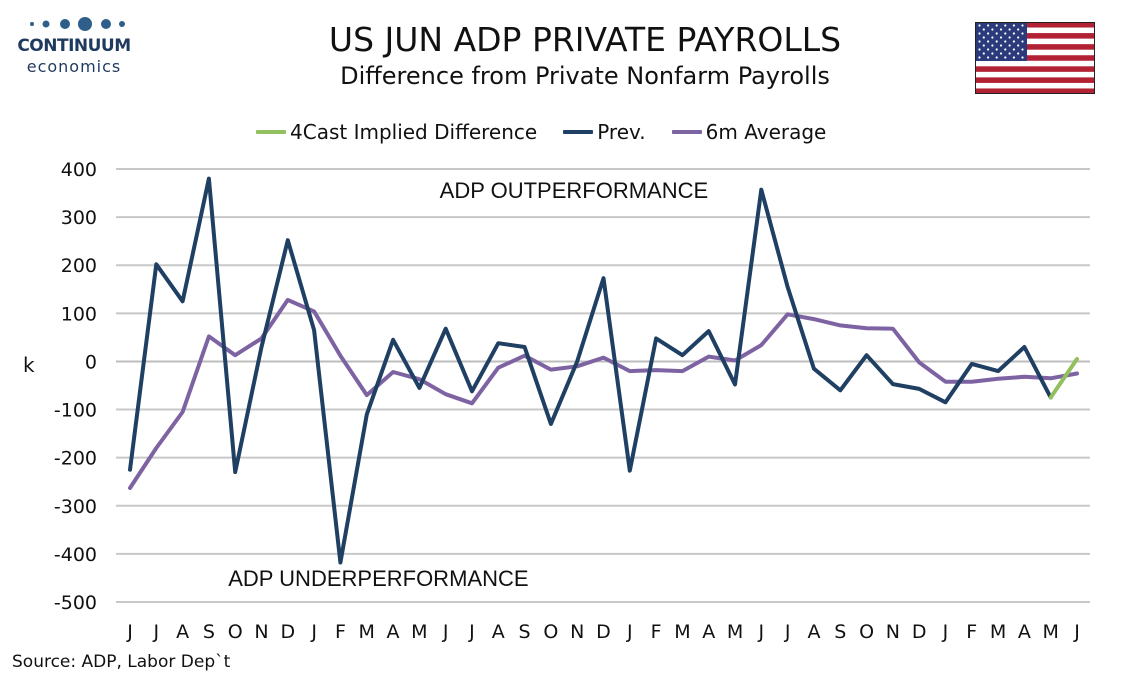 The height and width of the screenshot is (680, 1134). I want to click on series-line-4cast-implied-difference, so click(1063, 378).